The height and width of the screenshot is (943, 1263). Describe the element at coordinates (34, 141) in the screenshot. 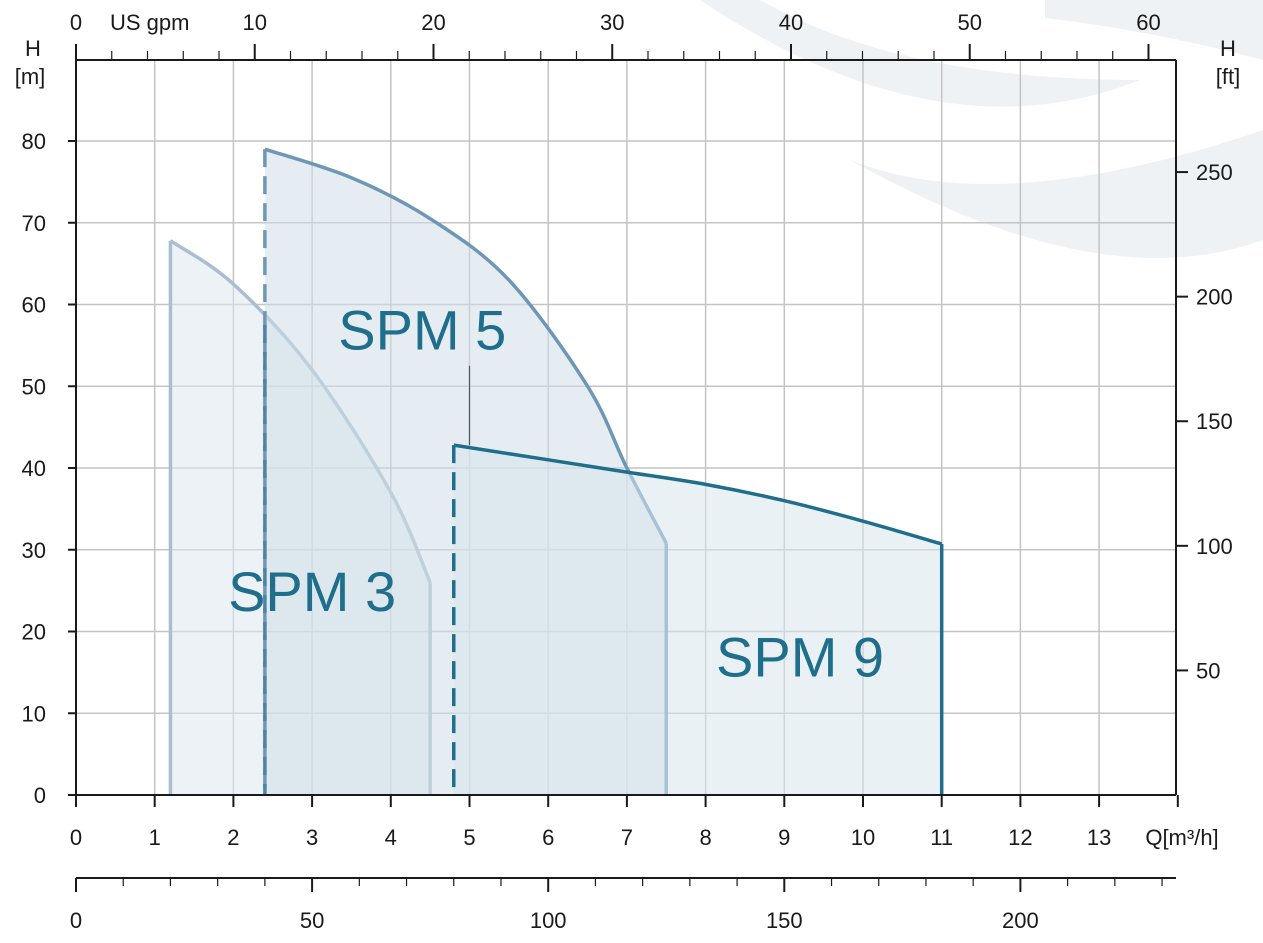

I see `y-tick-label: 80` at that location.